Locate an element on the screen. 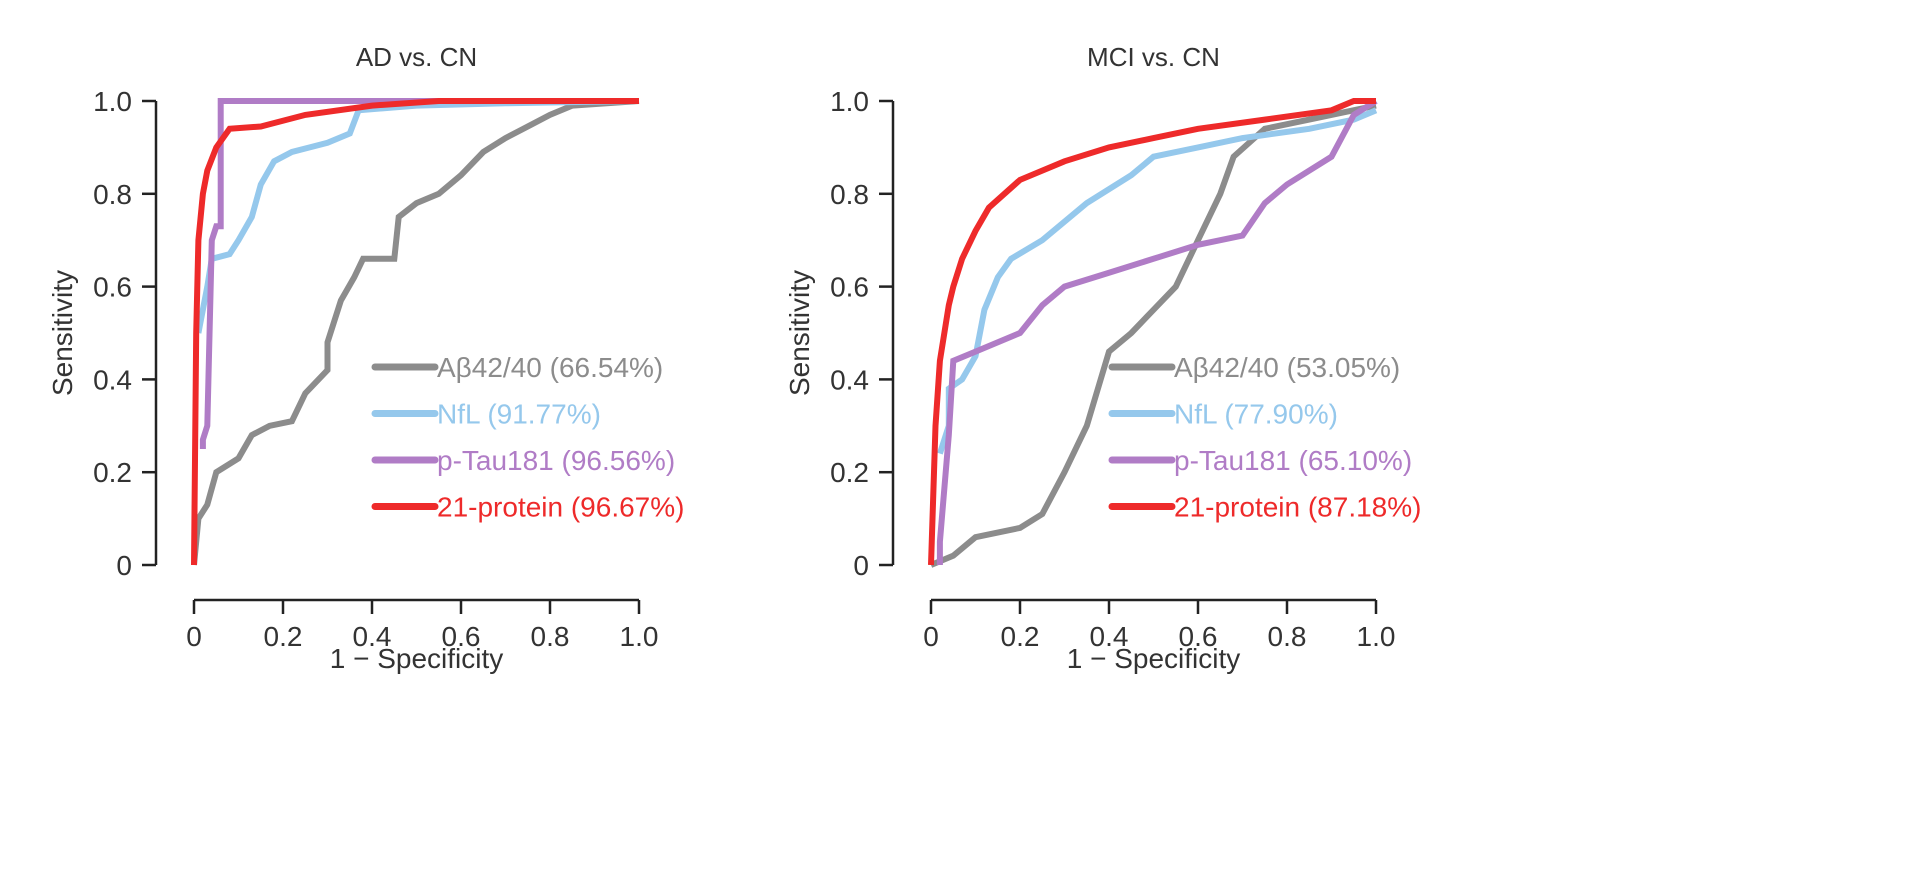 The height and width of the screenshot is (869, 1920). legend-label: p-Tau181 (96.56%) is located at coordinates (556, 460).